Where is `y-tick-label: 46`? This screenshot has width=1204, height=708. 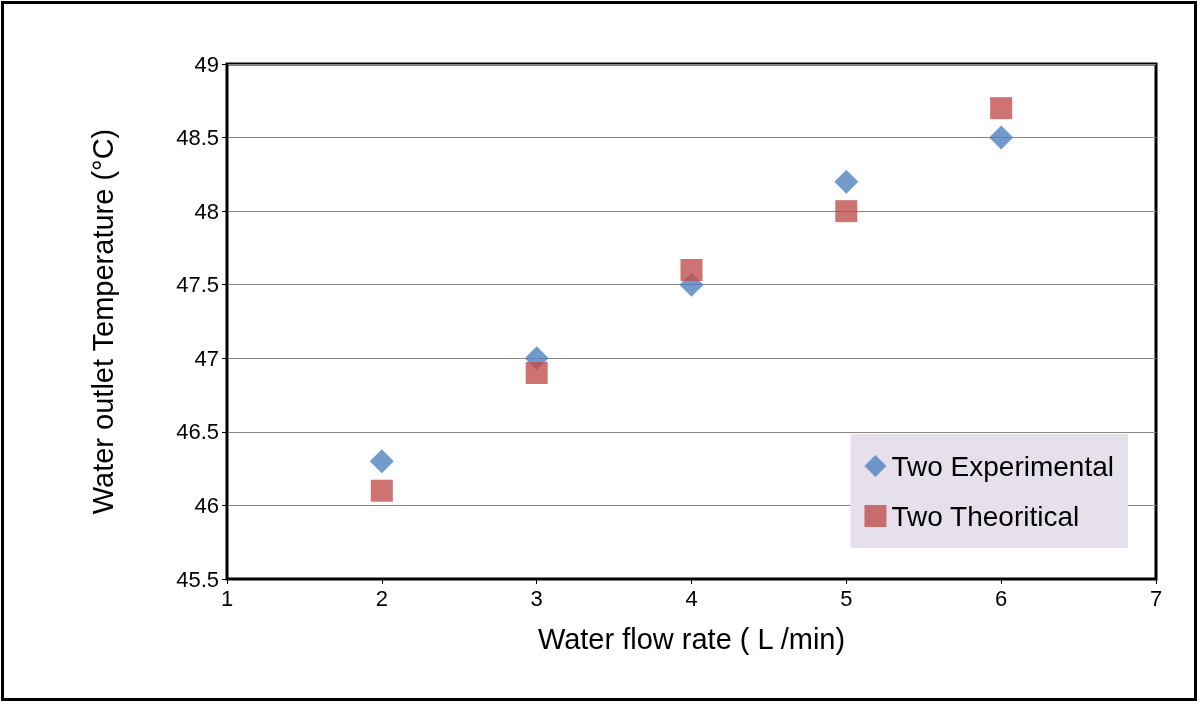 y-tick-label: 46 is located at coordinates (206, 505).